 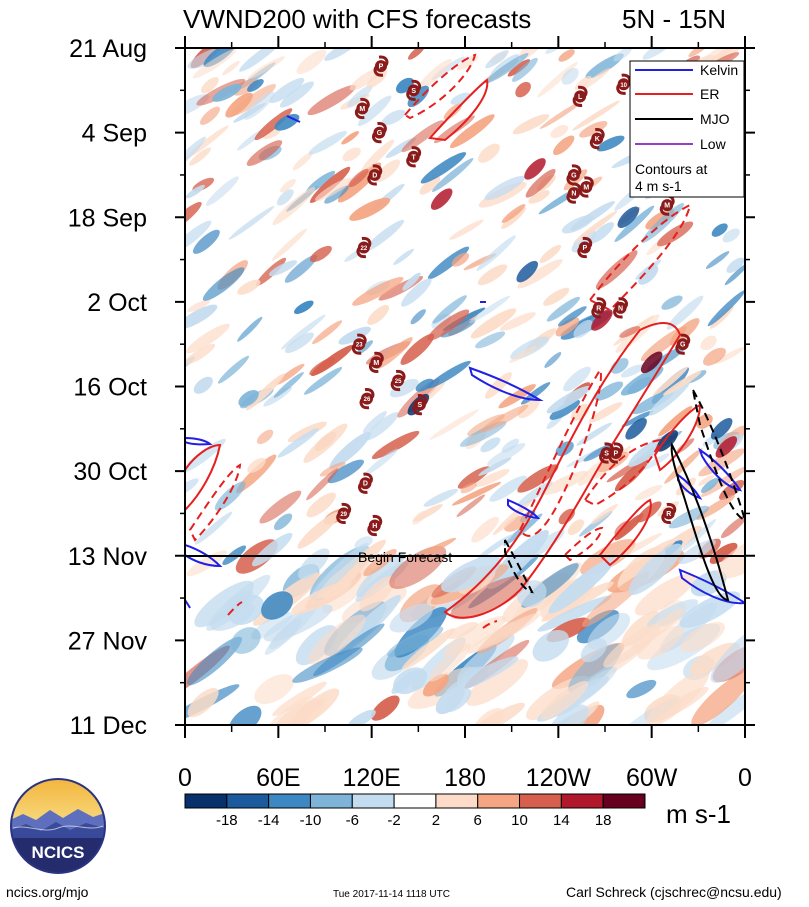 I want to click on storm-marker: D, so click(x=365, y=483).